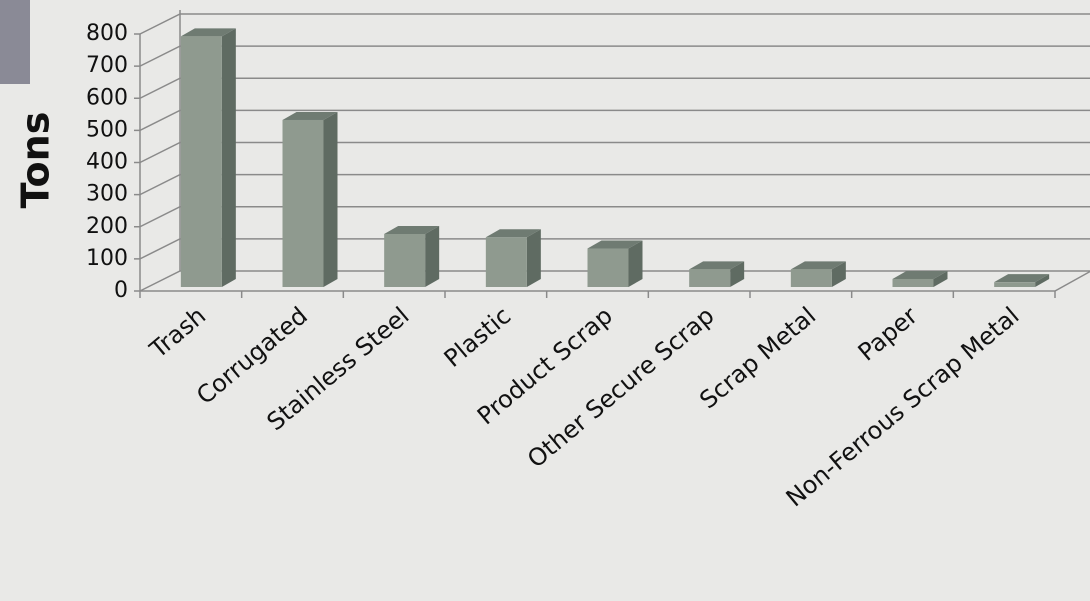 The image size is (1090, 601). I want to click on y-tick-label: 0, so click(121, 290).